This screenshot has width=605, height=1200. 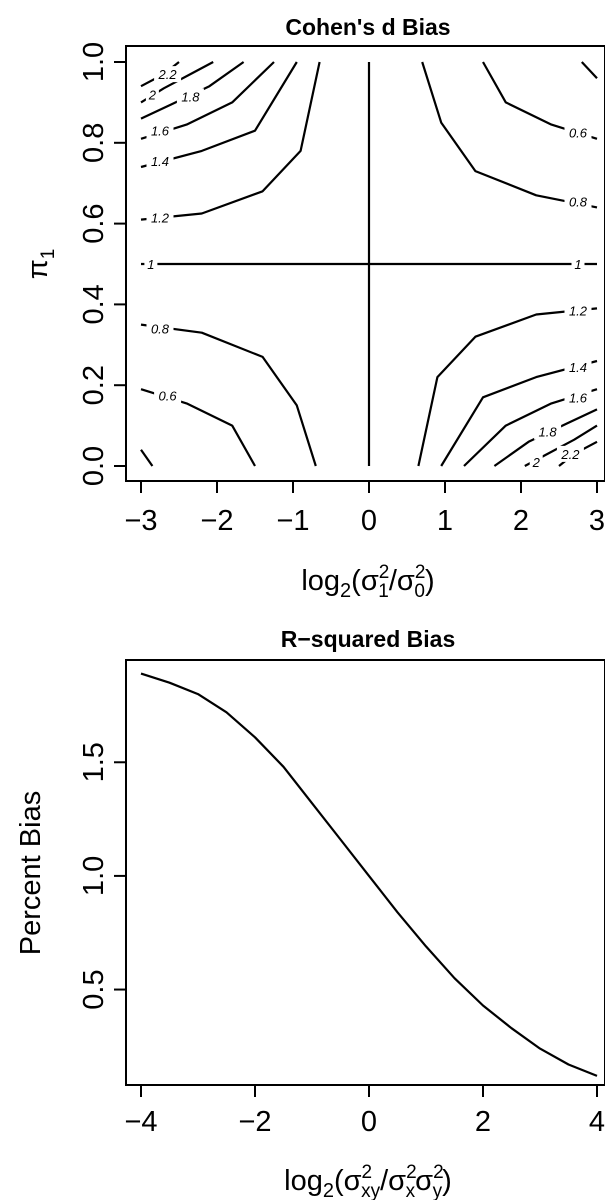 I want to click on contour-label-0-8-0: 0.8, so click(x=160, y=329).